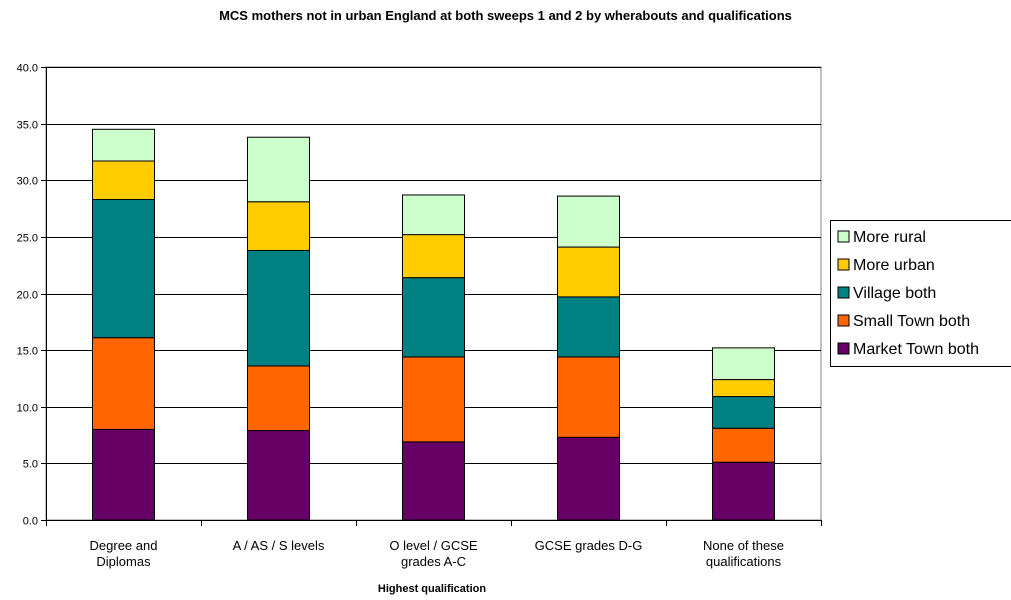 The height and width of the screenshot is (600, 1011). What do you see at coordinates (27, 126) in the screenshot?
I see `y-tick-label: 35.0` at bounding box center [27, 126].